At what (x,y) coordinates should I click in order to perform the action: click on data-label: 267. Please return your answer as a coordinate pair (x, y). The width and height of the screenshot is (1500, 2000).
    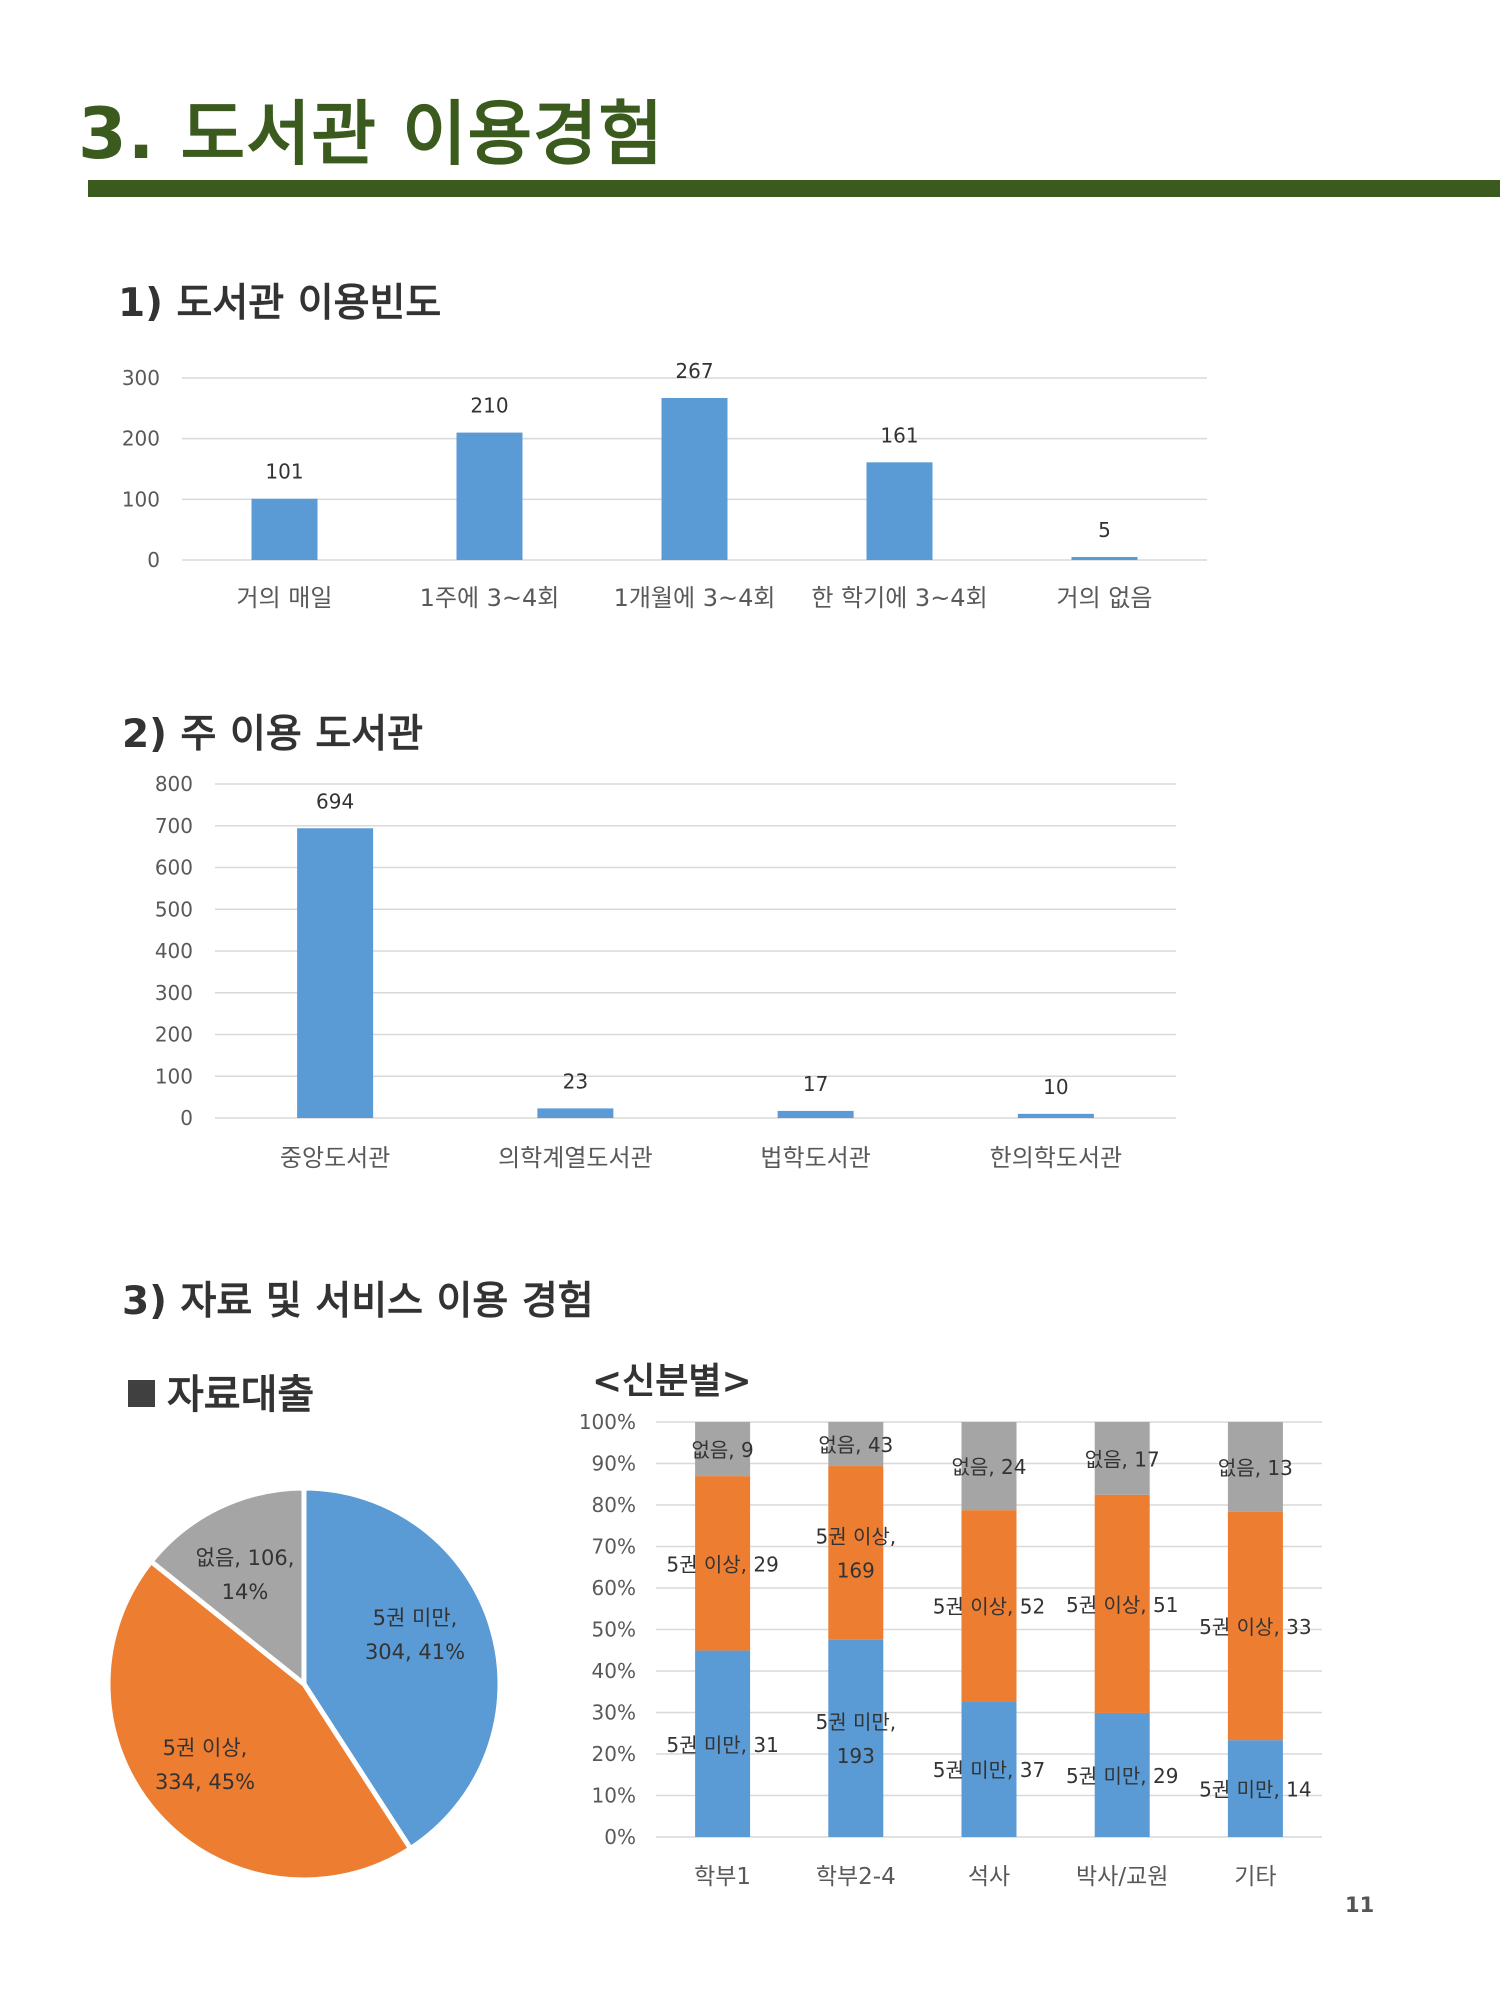
    Looking at the image, I should click on (694, 371).